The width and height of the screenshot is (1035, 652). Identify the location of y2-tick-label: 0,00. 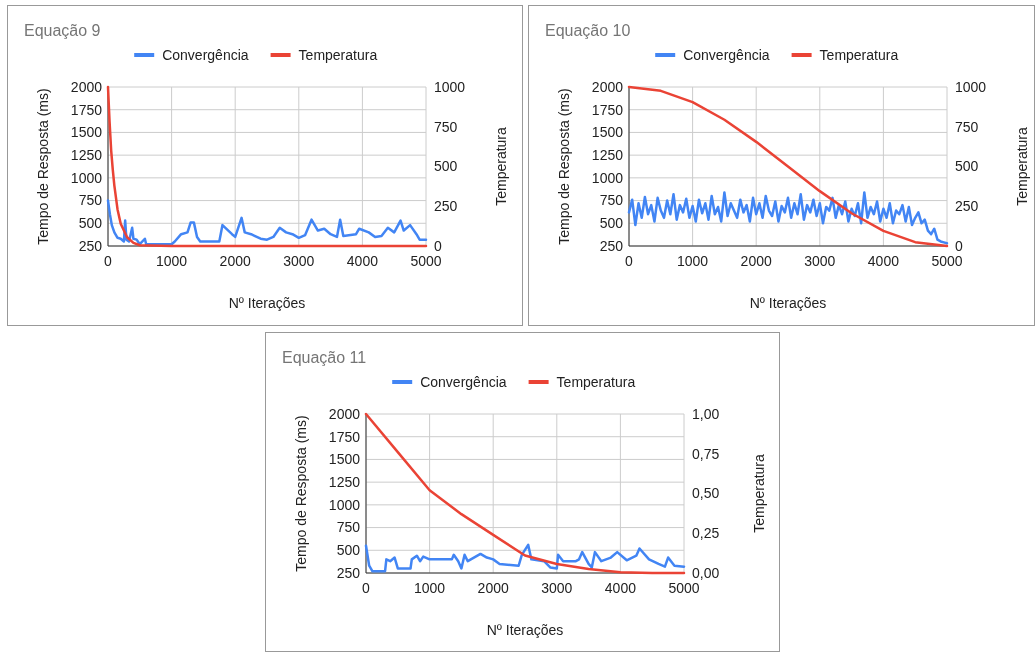
(706, 572).